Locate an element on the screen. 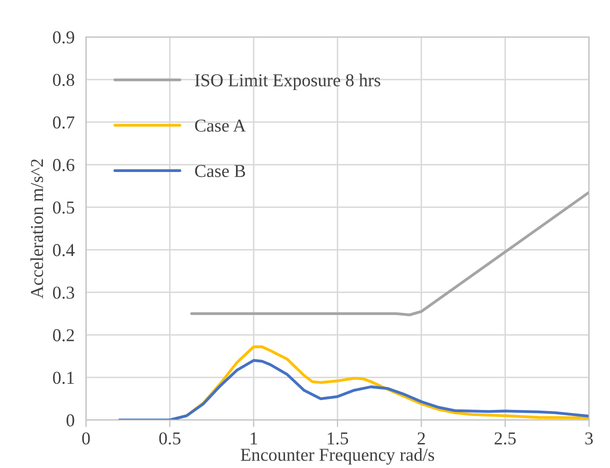  y-tick-label: 0.7 is located at coordinates (63, 122).